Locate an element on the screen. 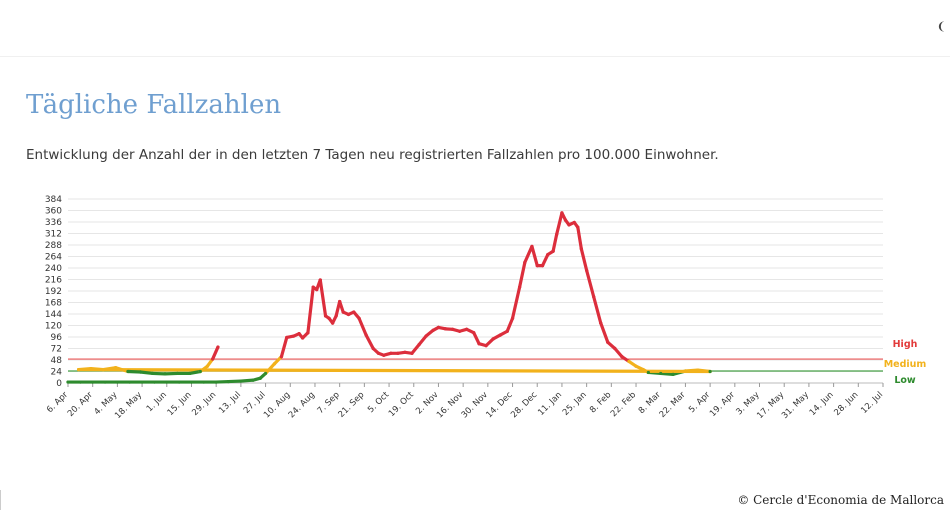 This screenshot has width=950, height=511. y-tick-label: 144 is located at coordinates (53, 315).